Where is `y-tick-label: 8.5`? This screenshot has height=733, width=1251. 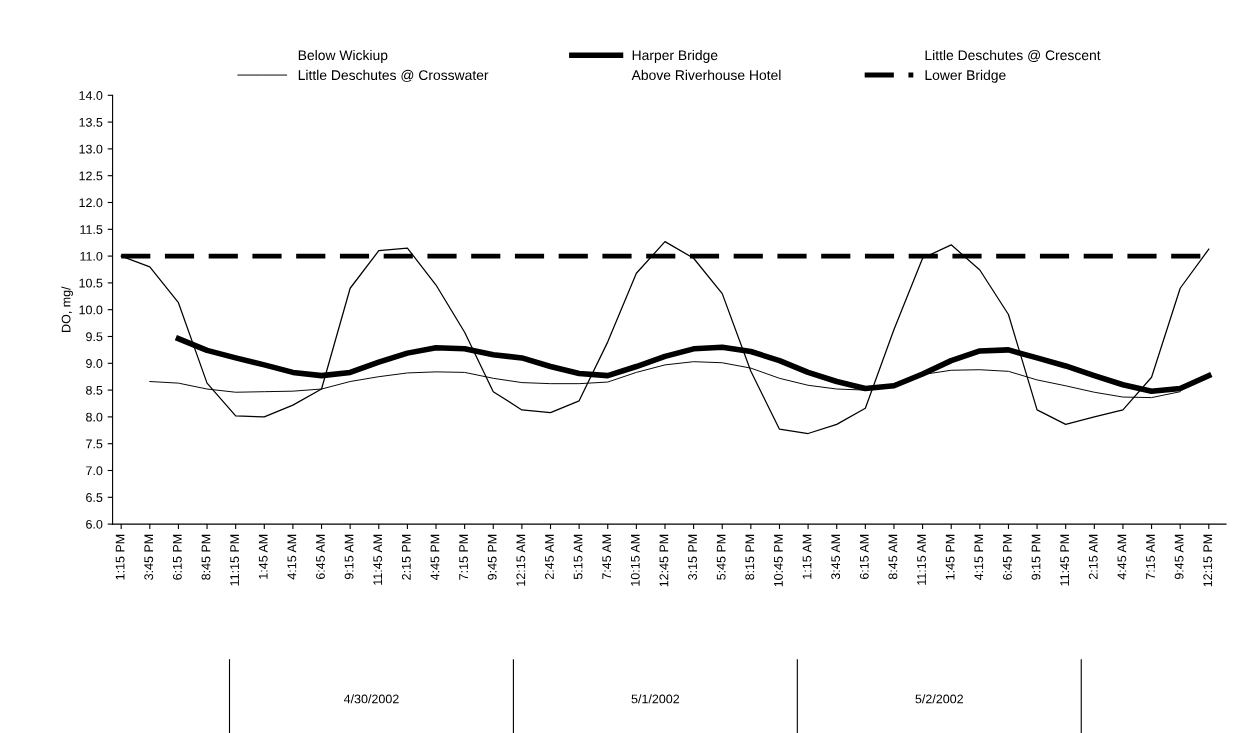
y-tick-label: 8.5 is located at coordinates (94, 390).